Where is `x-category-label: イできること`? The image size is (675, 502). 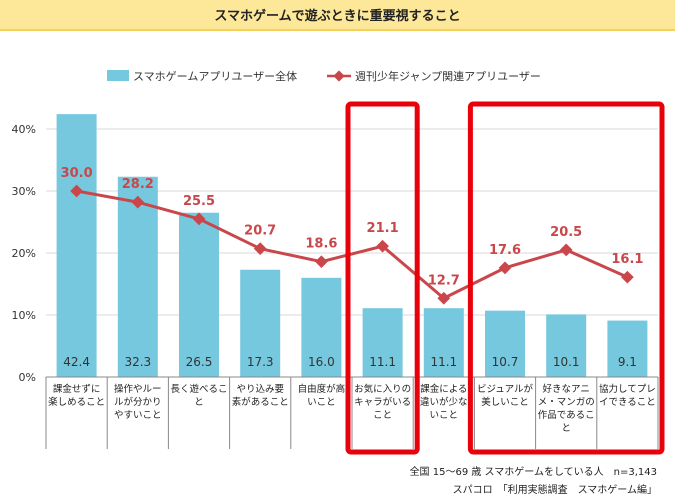
x-category-label: イできること is located at coordinates (627, 402).